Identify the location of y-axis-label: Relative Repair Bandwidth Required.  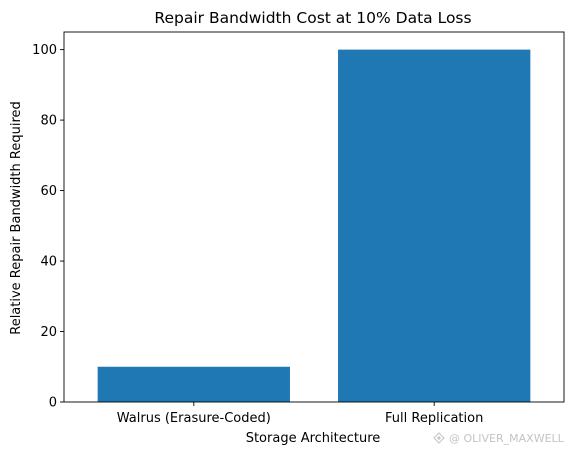
(16, 218).